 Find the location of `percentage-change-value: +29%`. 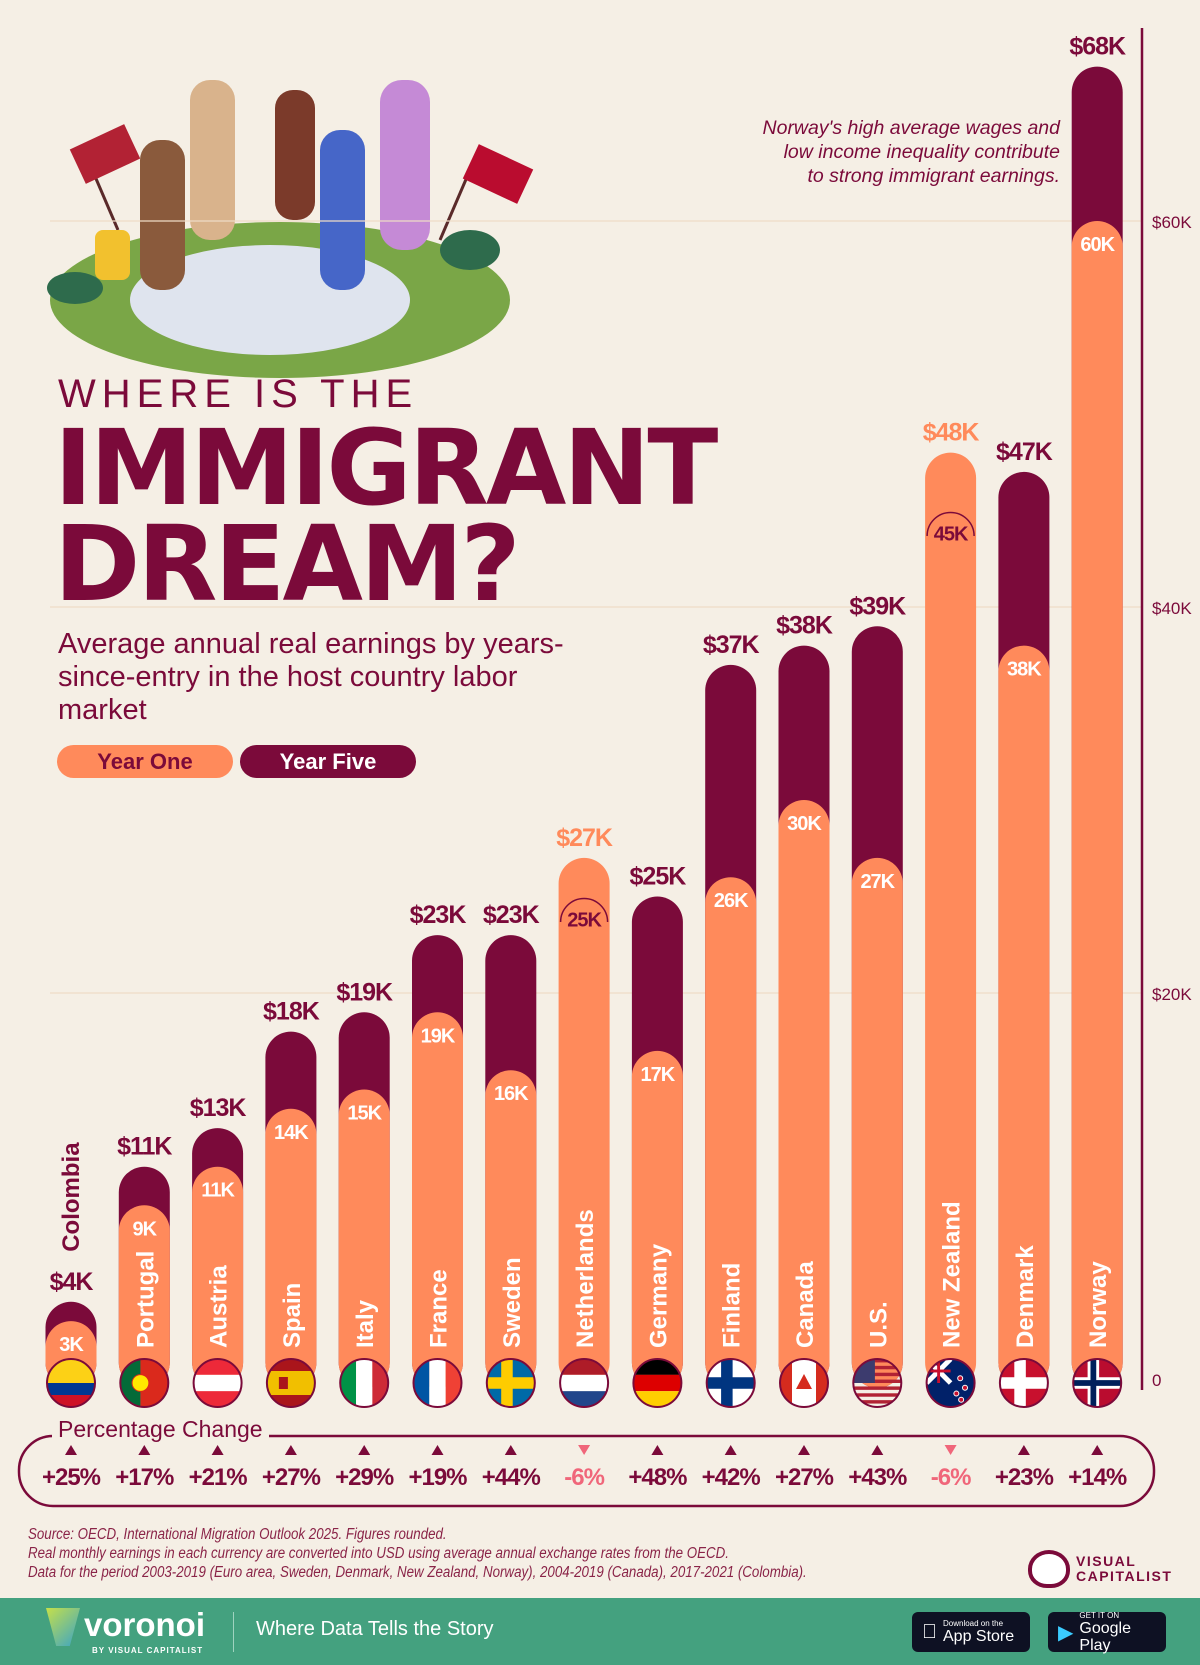

percentage-change-value: +29% is located at coordinates (364, 1477).